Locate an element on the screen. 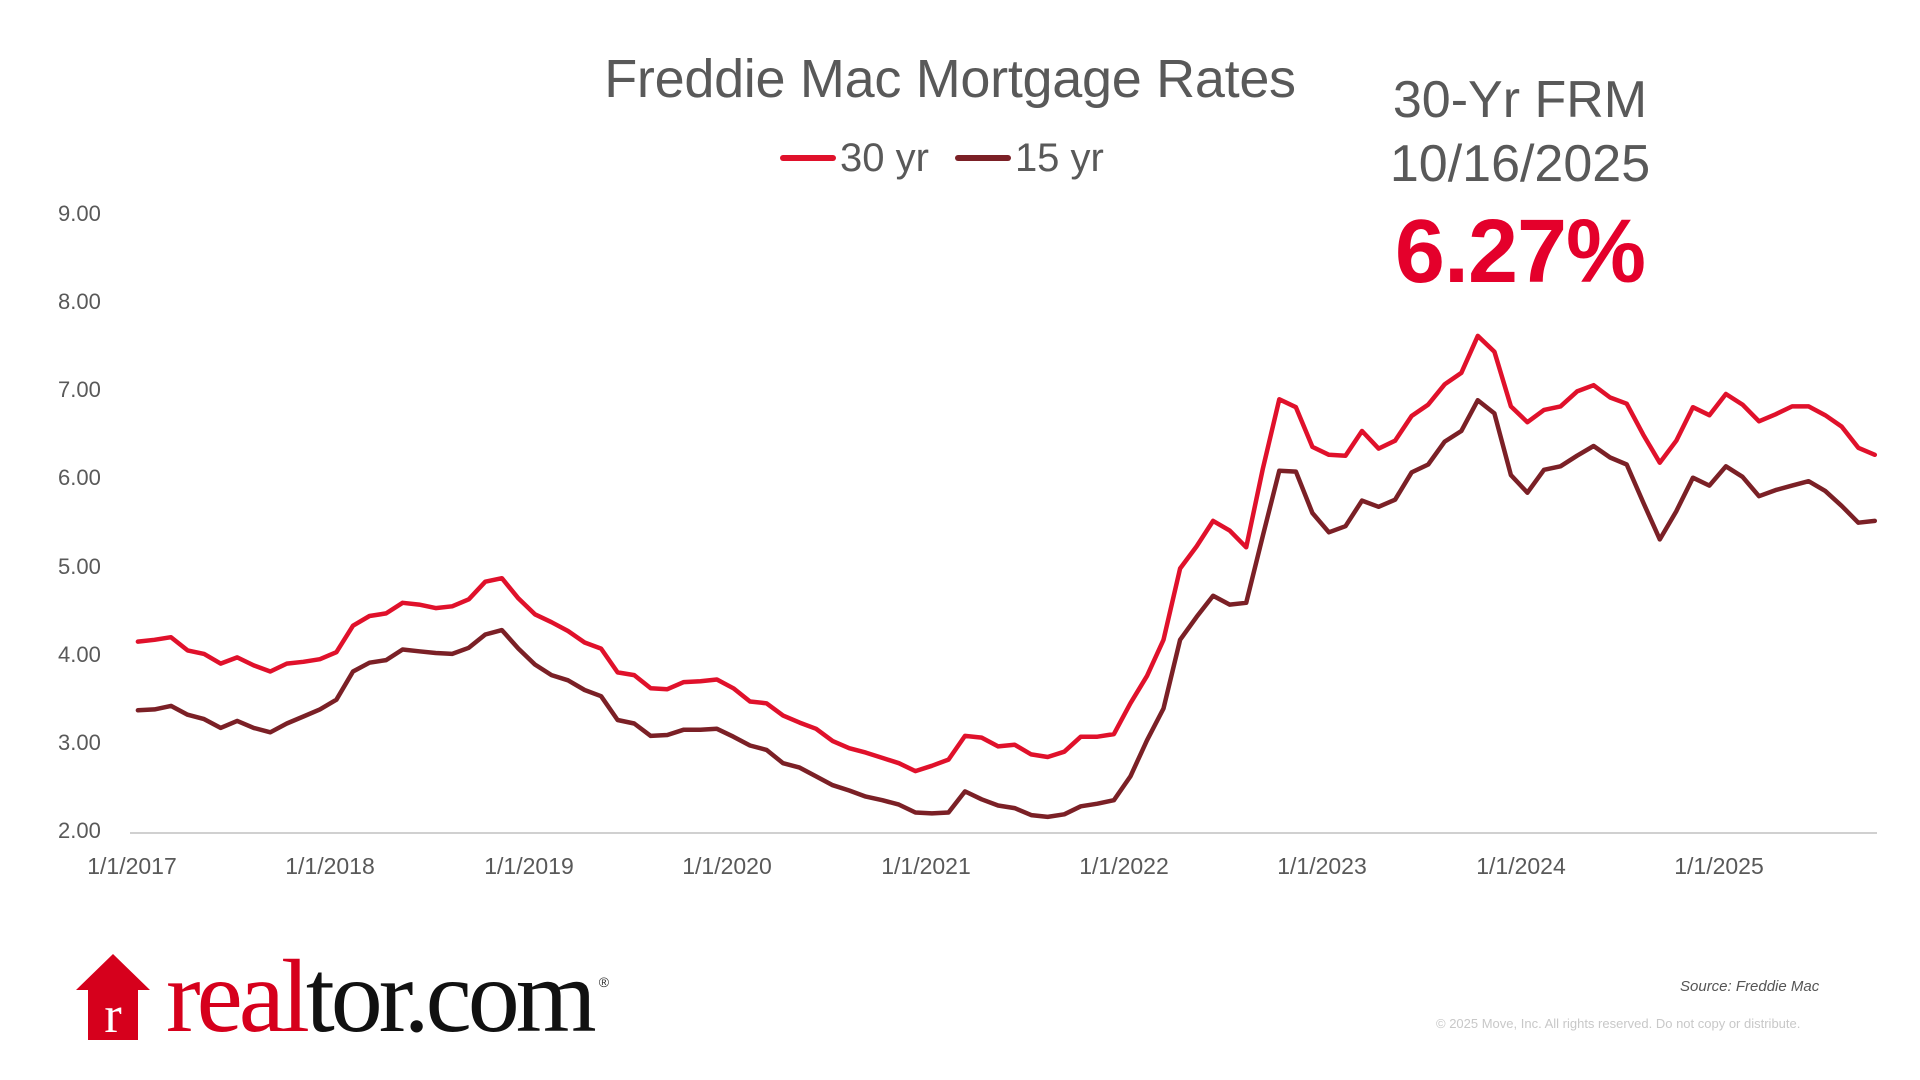 This screenshot has height=1080, width=1920. x-tick-label: 1/1/2018 is located at coordinates (330, 866).